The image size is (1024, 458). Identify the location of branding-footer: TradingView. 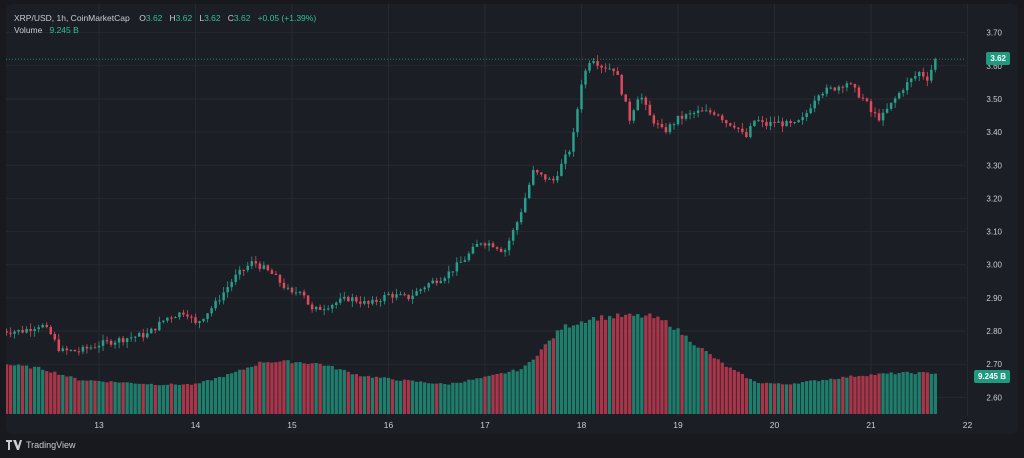
(41, 445).